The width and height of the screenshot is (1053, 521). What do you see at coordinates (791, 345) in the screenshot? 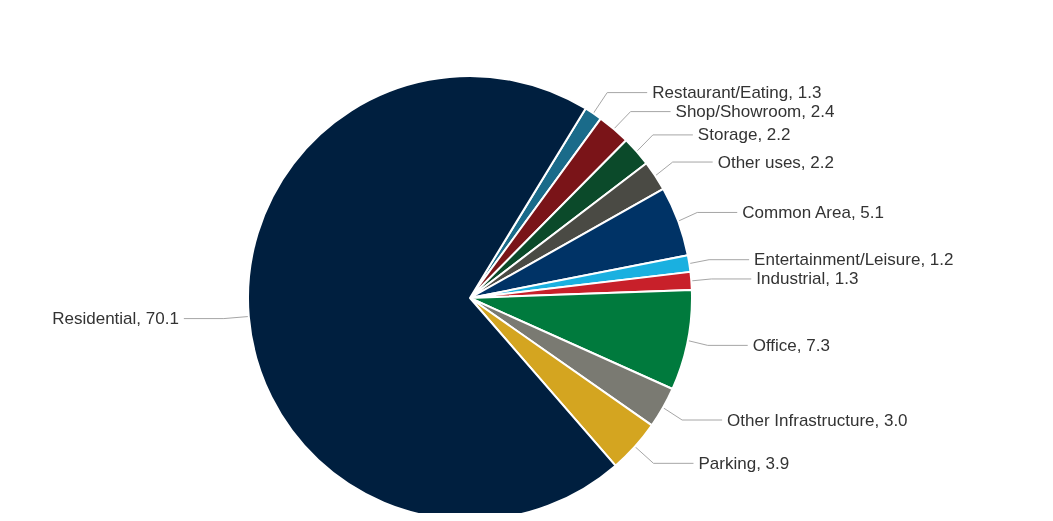
I see `slice-label: Office, 7.3` at bounding box center [791, 345].